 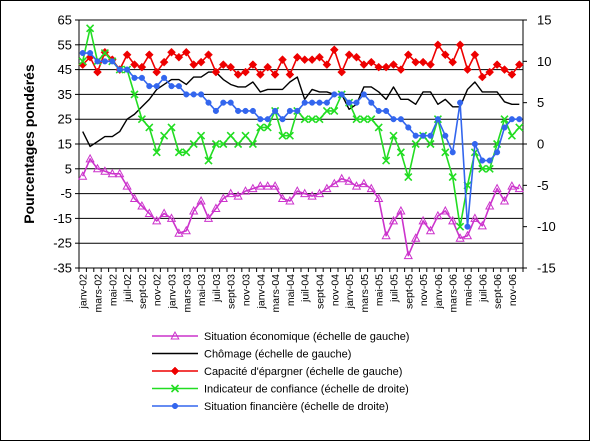 What do you see at coordinates (409, 291) in the screenshot?
I see `x-tick-label: sept-05` at bounding box center [409, 291].